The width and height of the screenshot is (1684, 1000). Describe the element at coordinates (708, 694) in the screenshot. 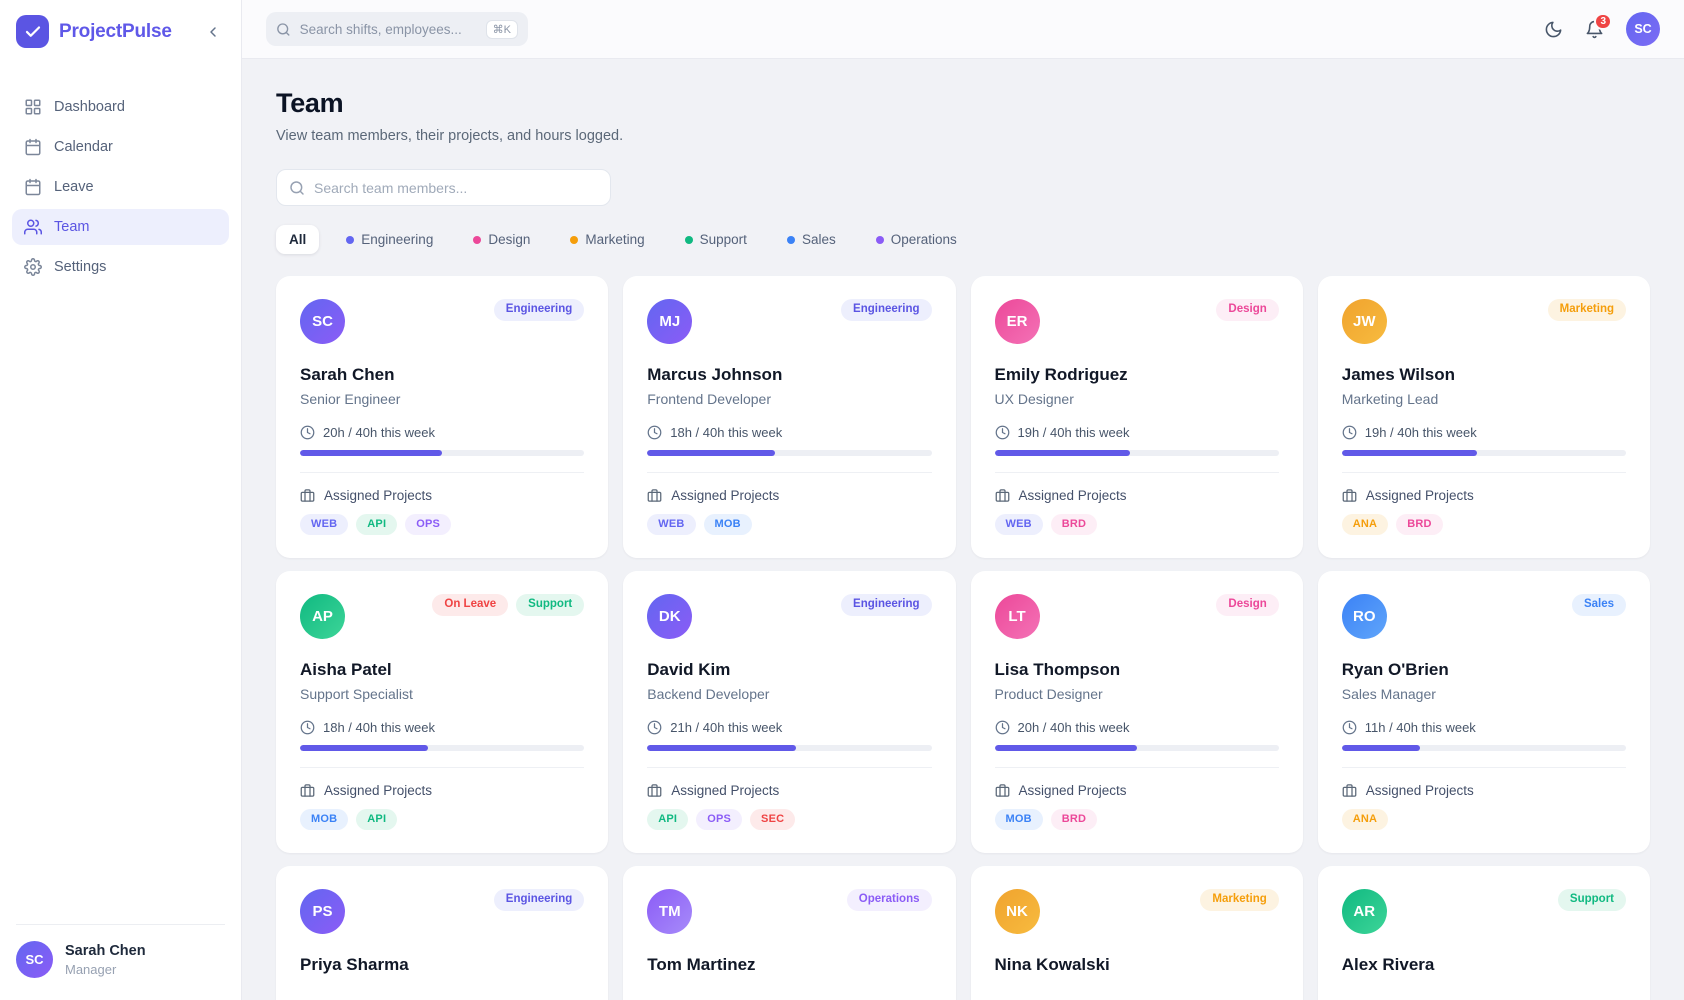

I see `member-role: Backend Developer` at that location.